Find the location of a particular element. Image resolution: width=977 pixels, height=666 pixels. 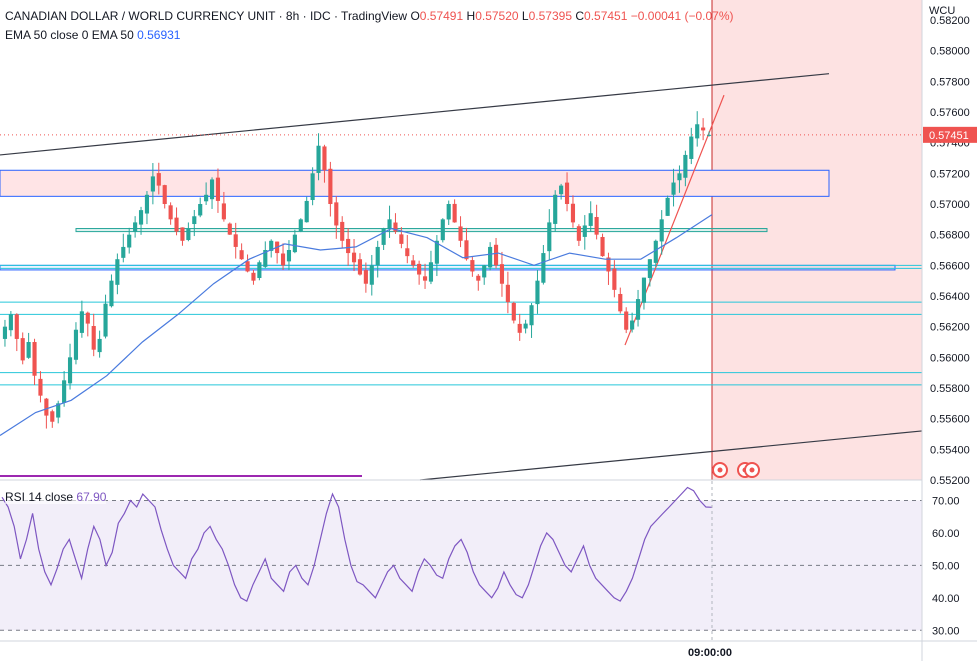

ema-value: 0.56931 is located at coordinates (159, 35).